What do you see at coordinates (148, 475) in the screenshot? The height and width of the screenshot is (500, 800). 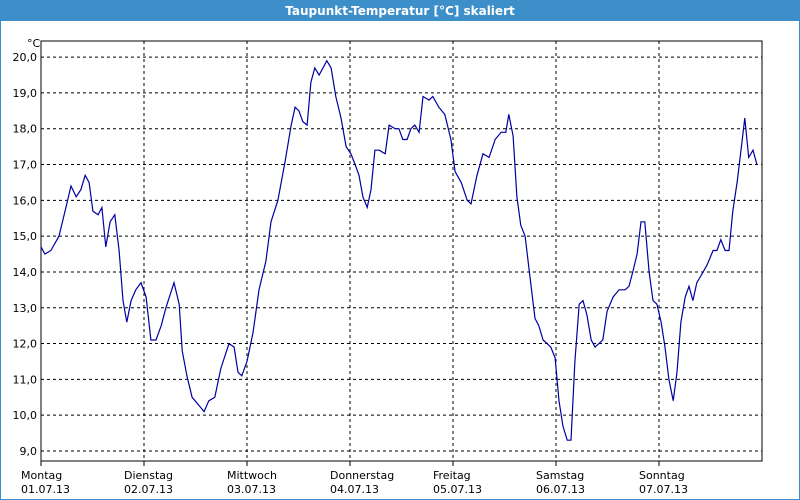 I see `x-tick-label: Dienstag` at bounding box center [148, 475].